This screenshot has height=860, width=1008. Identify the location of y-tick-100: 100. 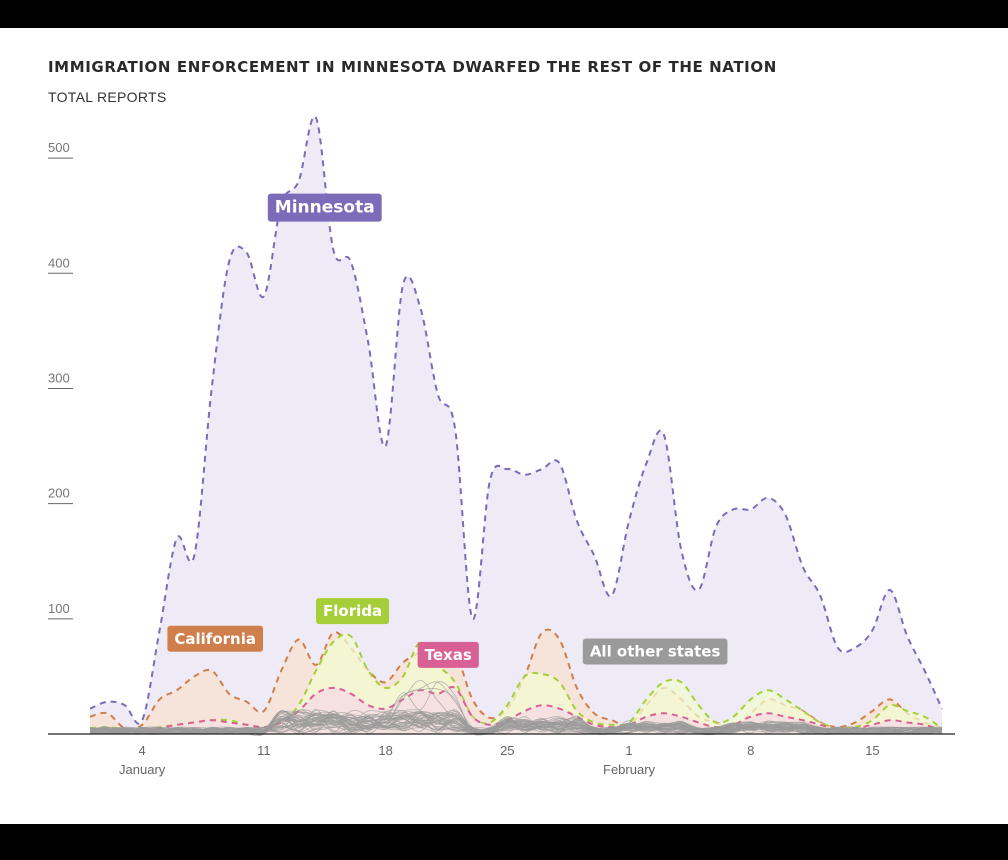
(60, 610).